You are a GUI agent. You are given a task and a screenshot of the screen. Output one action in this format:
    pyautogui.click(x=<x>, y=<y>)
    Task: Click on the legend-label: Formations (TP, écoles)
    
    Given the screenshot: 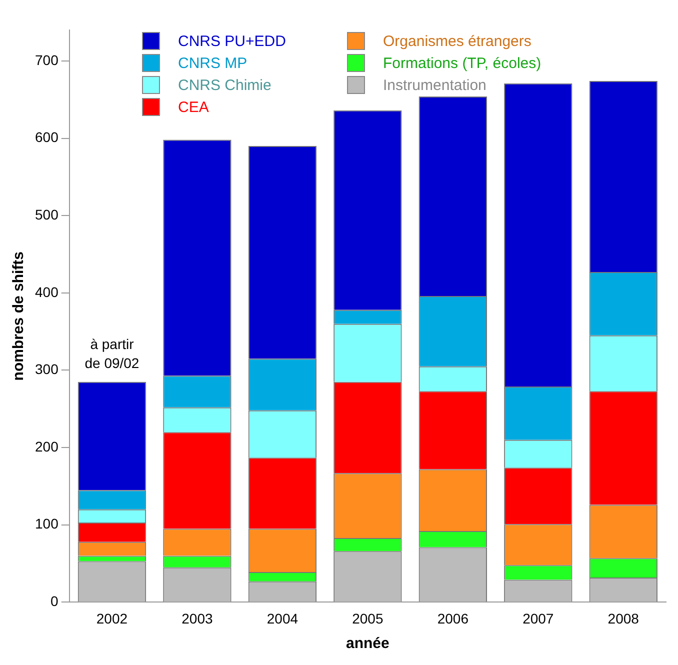 What is the action you would take?
    pyautogui.click(x=462, y=63)
    